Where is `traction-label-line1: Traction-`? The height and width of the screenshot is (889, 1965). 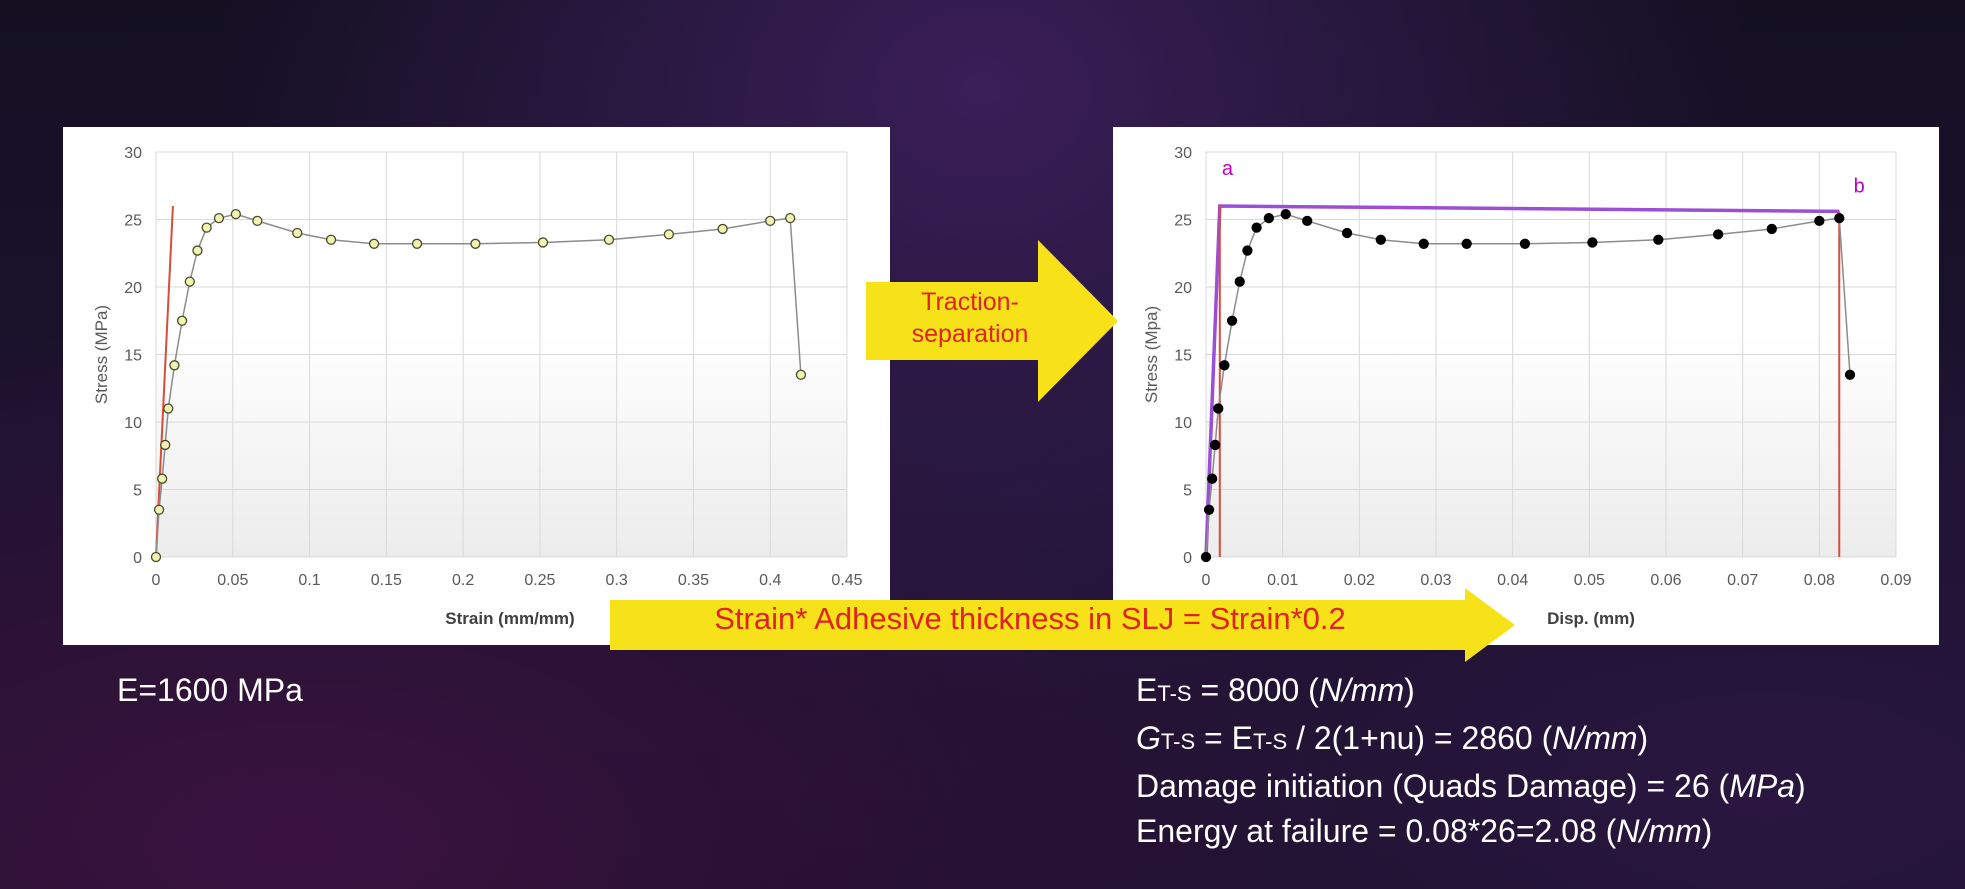 traction-label-line1: Traction- is located at coordinates (970, 302).